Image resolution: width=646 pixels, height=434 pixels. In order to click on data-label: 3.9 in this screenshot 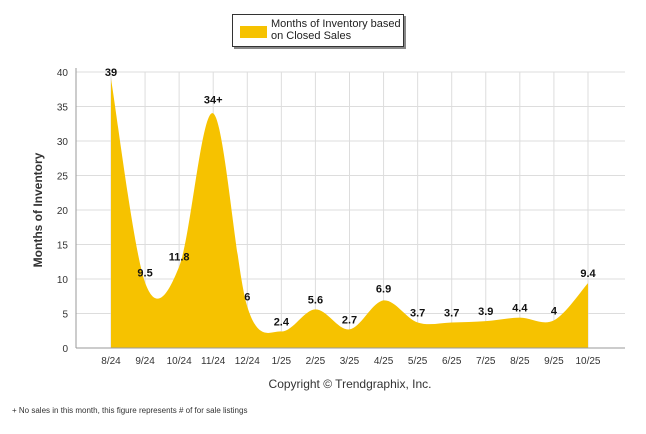, I will do `click(485, 312)`.